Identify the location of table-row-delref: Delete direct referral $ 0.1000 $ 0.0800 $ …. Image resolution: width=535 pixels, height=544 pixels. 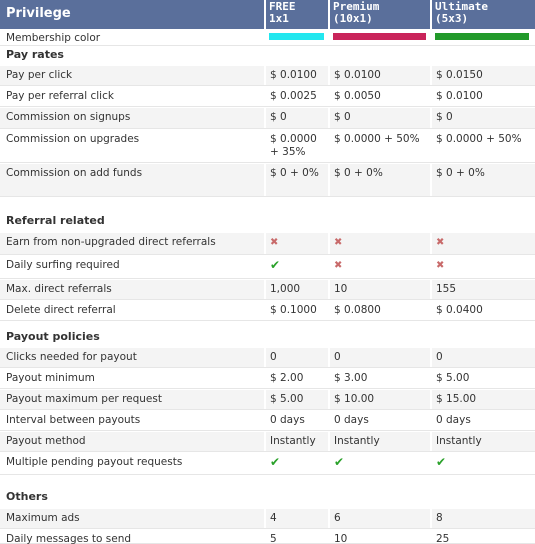
(267, 311).